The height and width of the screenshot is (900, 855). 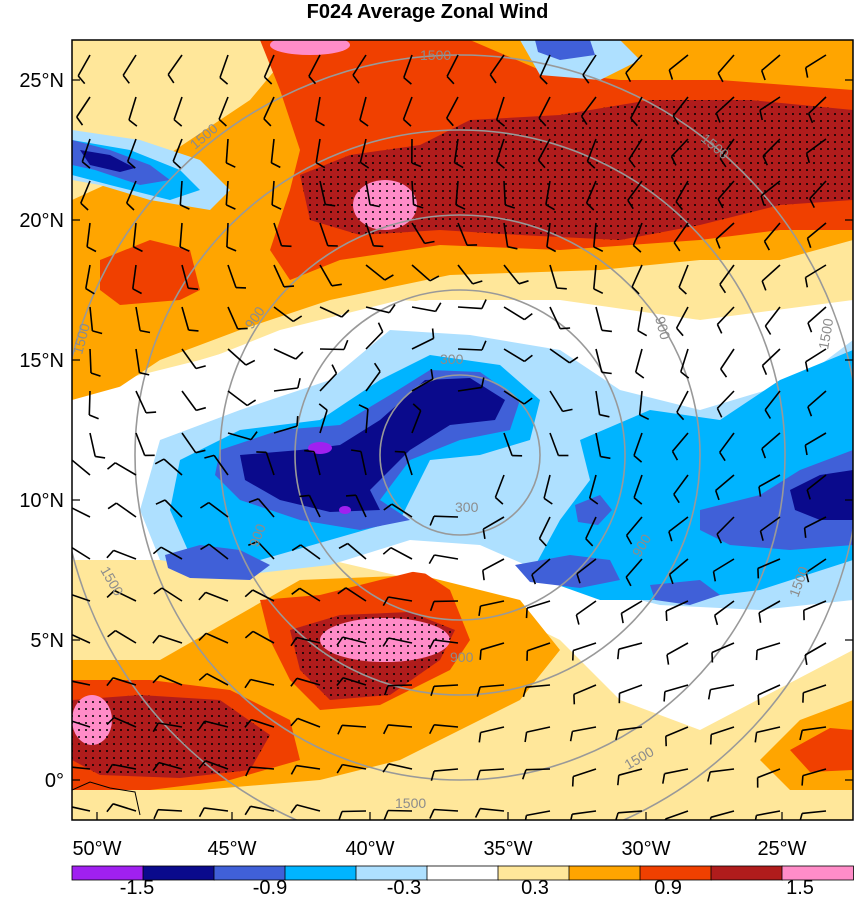 I want to click on royalblue-region-east3, so click(x=685, y=592).